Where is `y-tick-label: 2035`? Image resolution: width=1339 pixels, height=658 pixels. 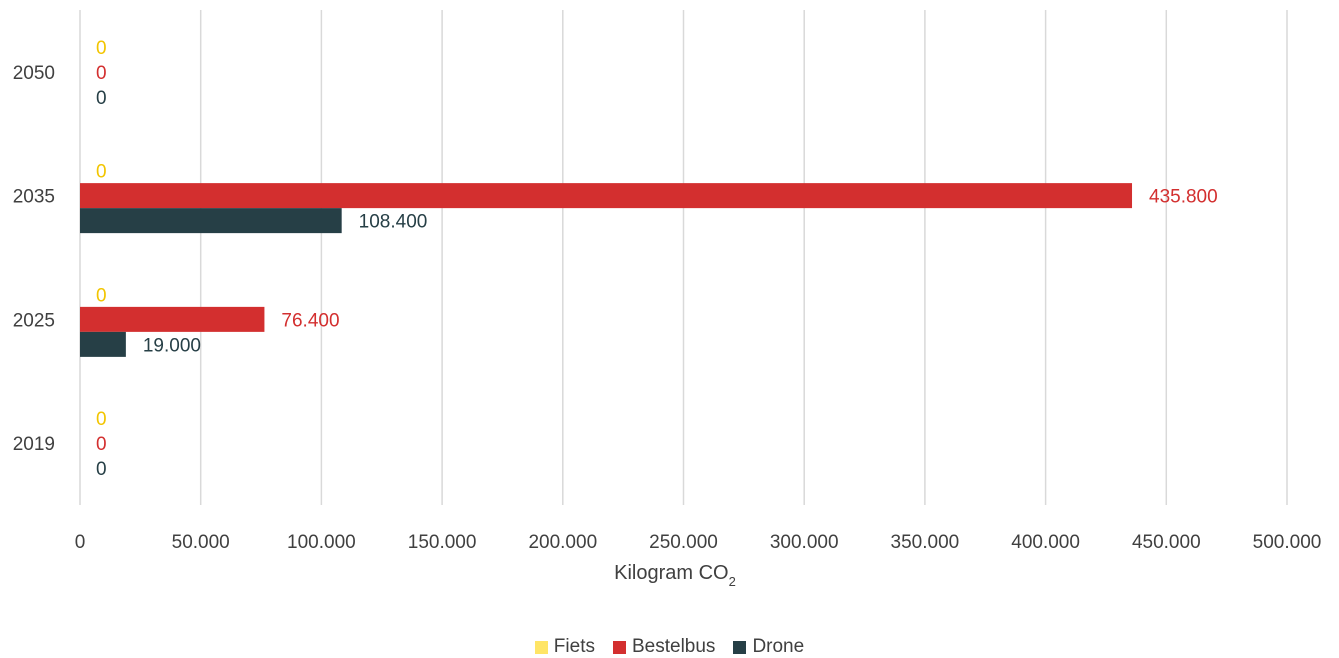 y-tick-label: 2035 is located at coordinates (34, 197).